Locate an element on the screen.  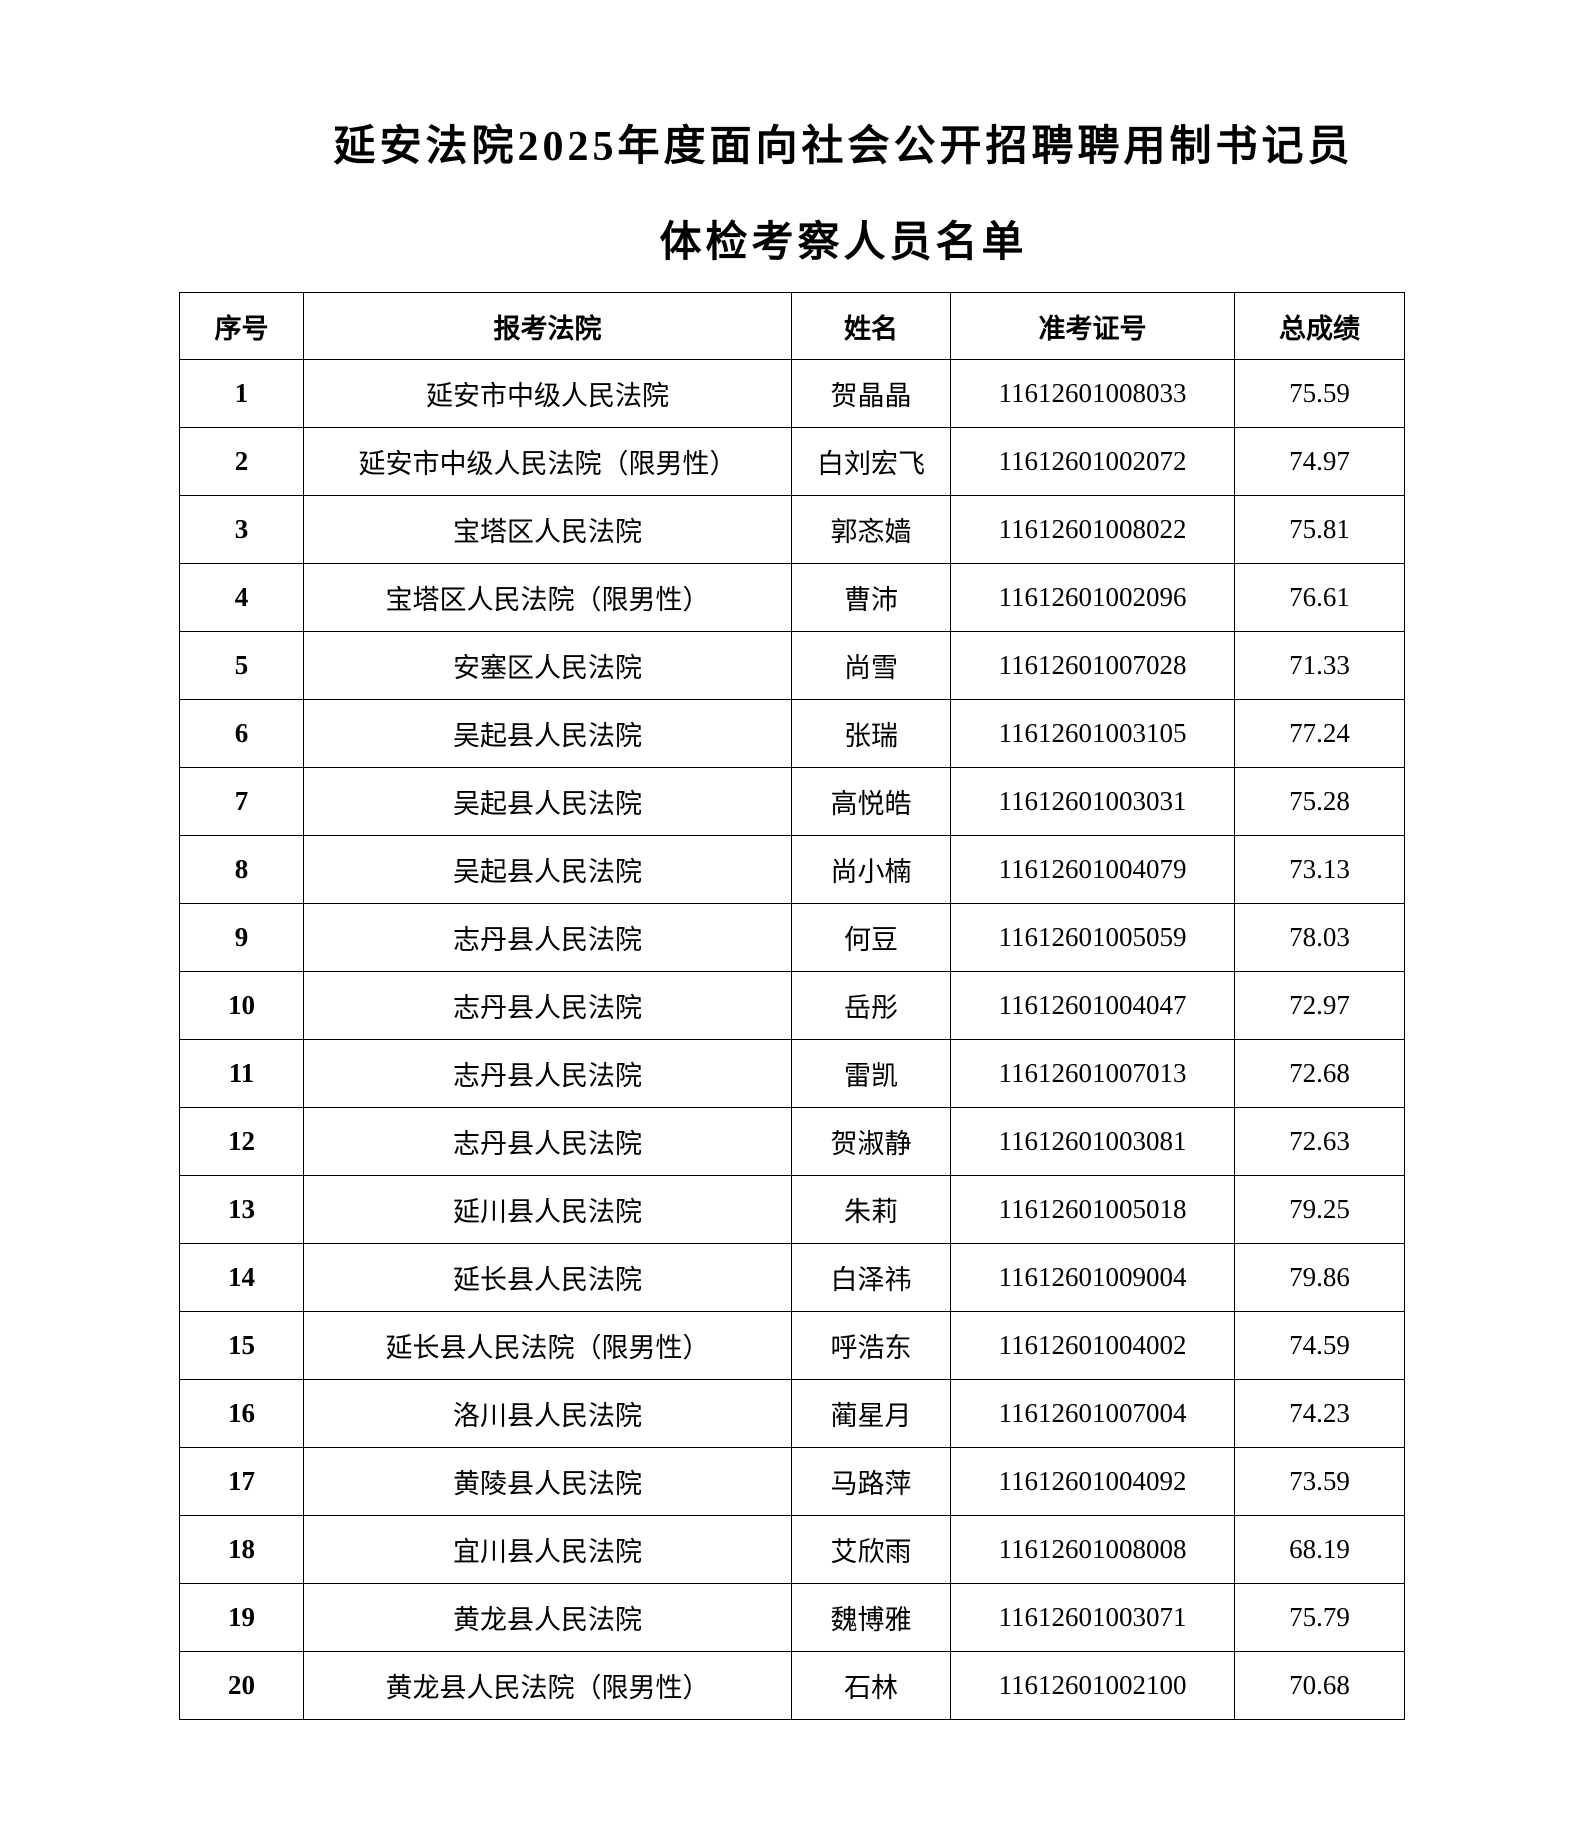
cell-score: 75.81 is located at coordinates (1319, 529).